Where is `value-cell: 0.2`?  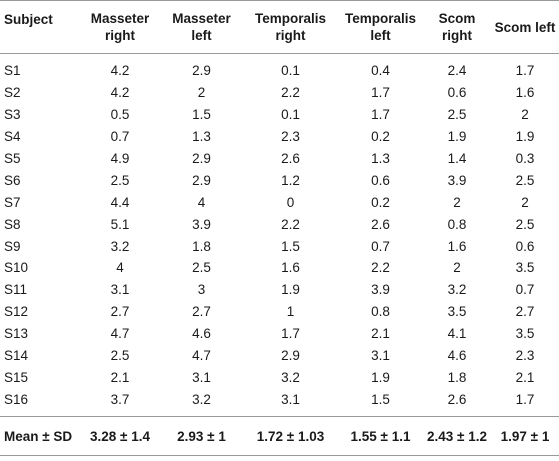
value-cell: 0.2 is located at coordinates (380, 202).